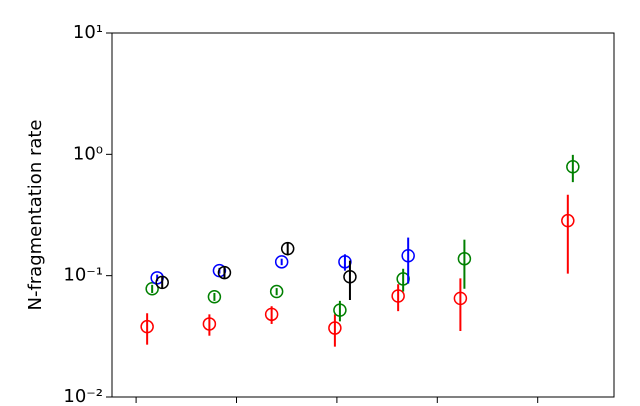 Image resolution: width=640 pixels, height=406 pixels. What do you see at coordinates (35, 214) in the screenshot?
I see `y-axis-label: N-fragmentation rate` at bounding box center [35, 214].